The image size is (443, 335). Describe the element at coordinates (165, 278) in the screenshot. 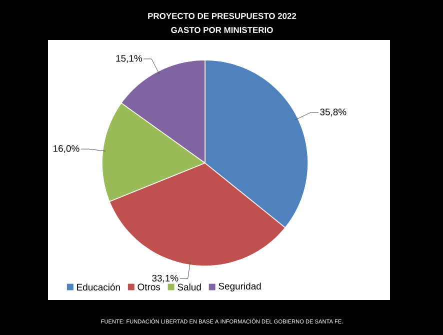

I see `data-label: 33,1%` at that location.